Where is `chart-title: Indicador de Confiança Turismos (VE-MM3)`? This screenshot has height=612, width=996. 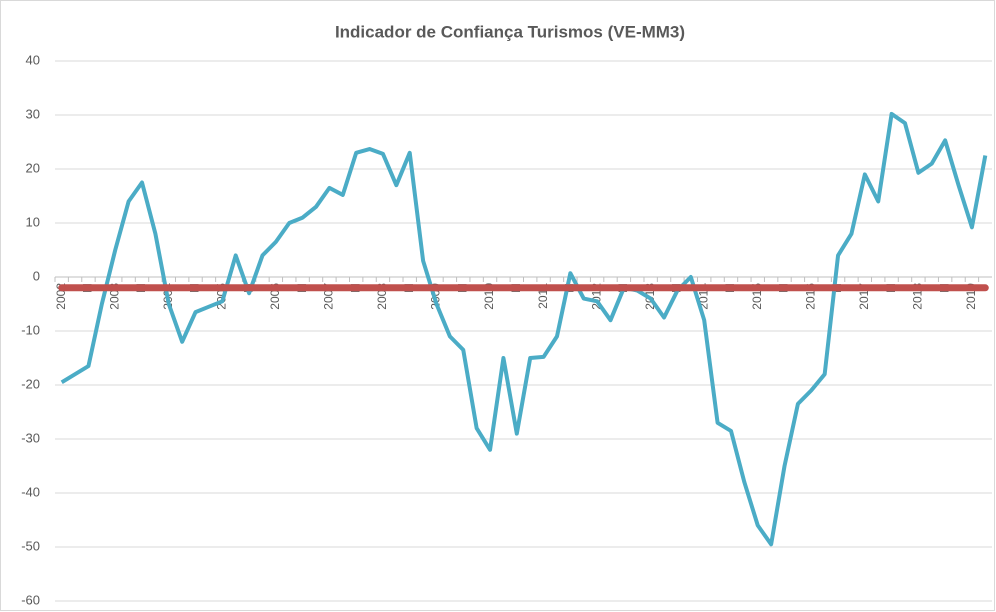 chart-title: Indicador de Confiança Turismos (VE-MM3) is located at coordinates (510, 31).